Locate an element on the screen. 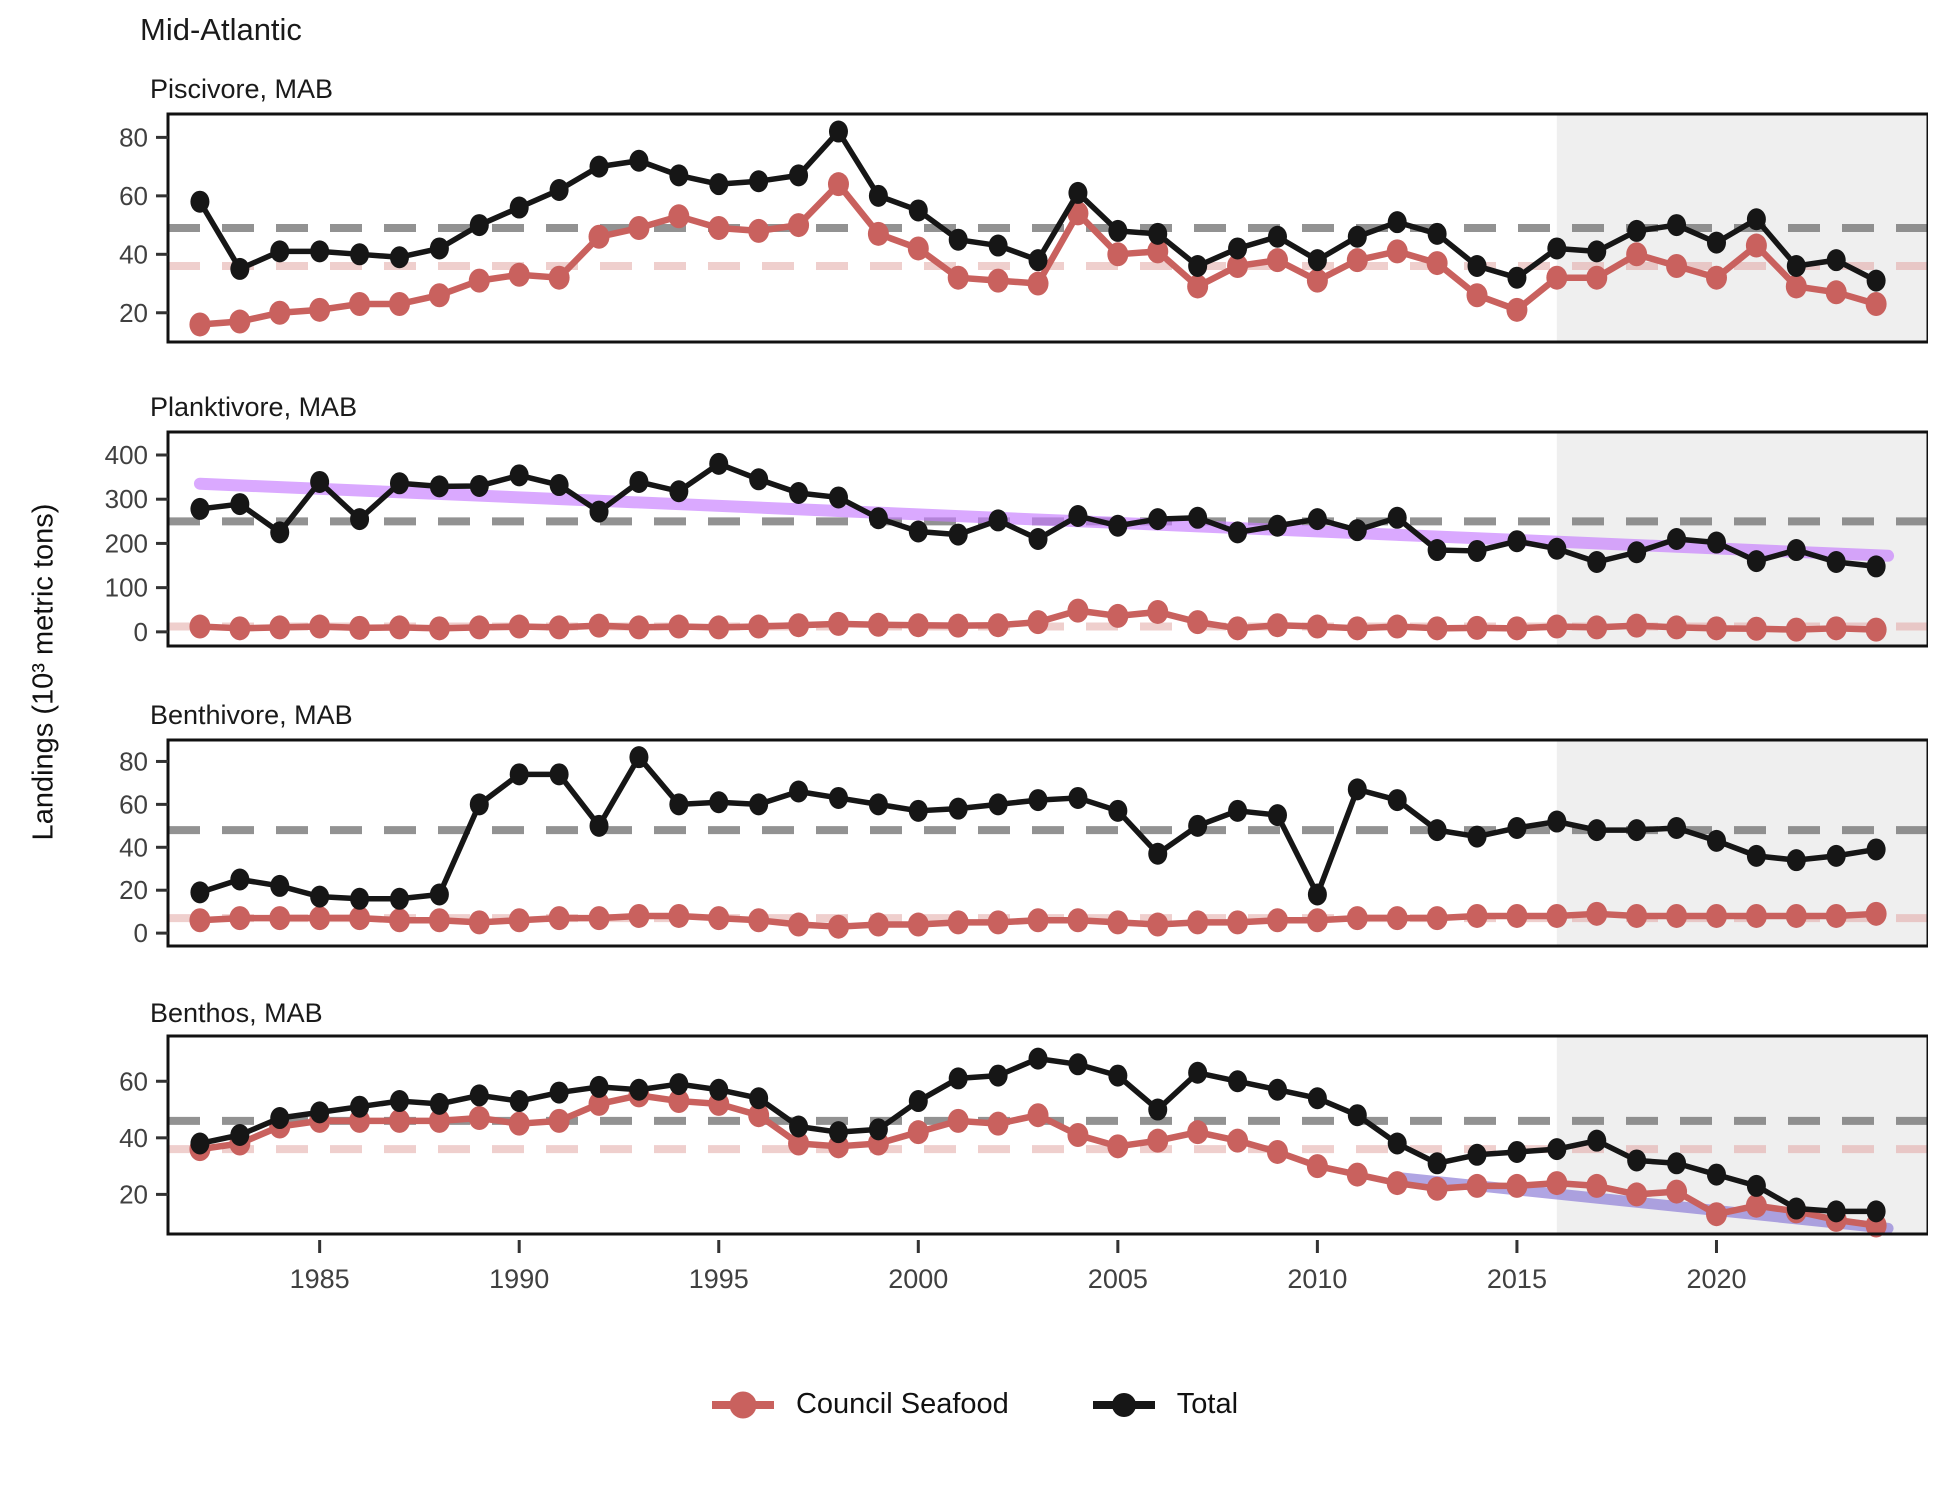  y-tick-label: 80 is located at coordinates (133, 761).